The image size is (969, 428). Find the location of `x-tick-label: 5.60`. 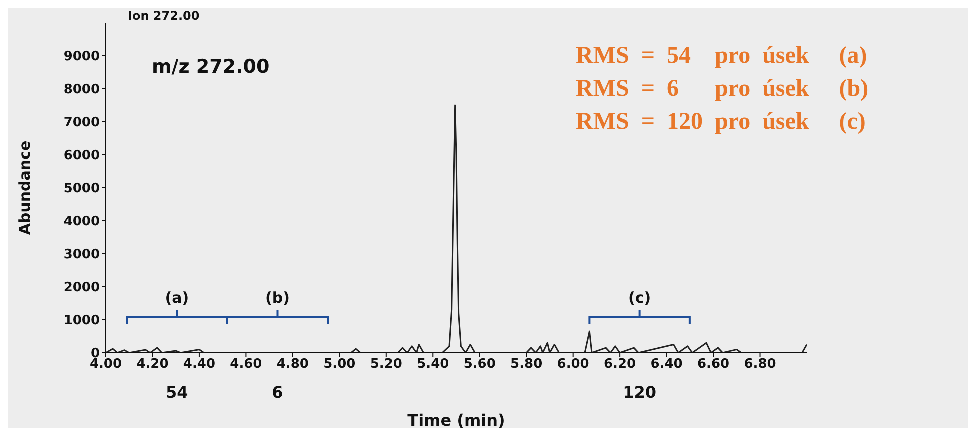

x-tick-label: 5.60 is located at coordinates (480, 364).